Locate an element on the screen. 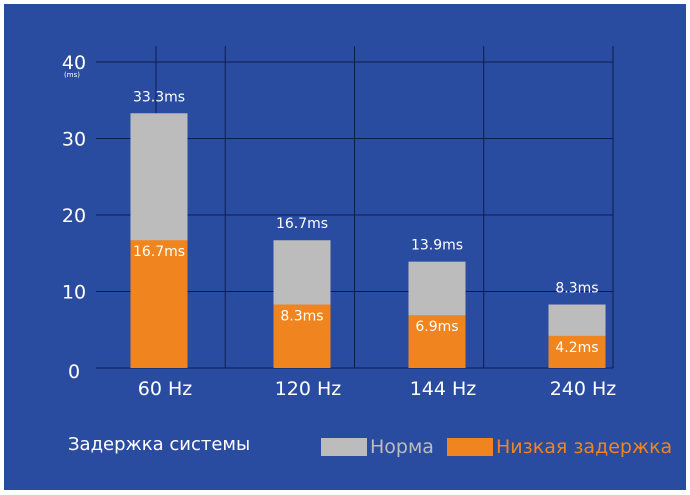  x-tick-label: 240 Hz is located at coordinates (583, 389).